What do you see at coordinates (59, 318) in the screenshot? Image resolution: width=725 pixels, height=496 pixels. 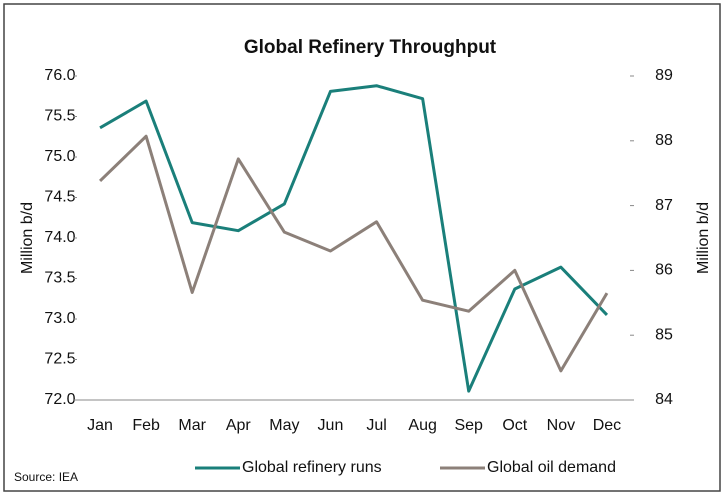 I see `y-tick-label: 73.0` at bounding box center [59, 318].